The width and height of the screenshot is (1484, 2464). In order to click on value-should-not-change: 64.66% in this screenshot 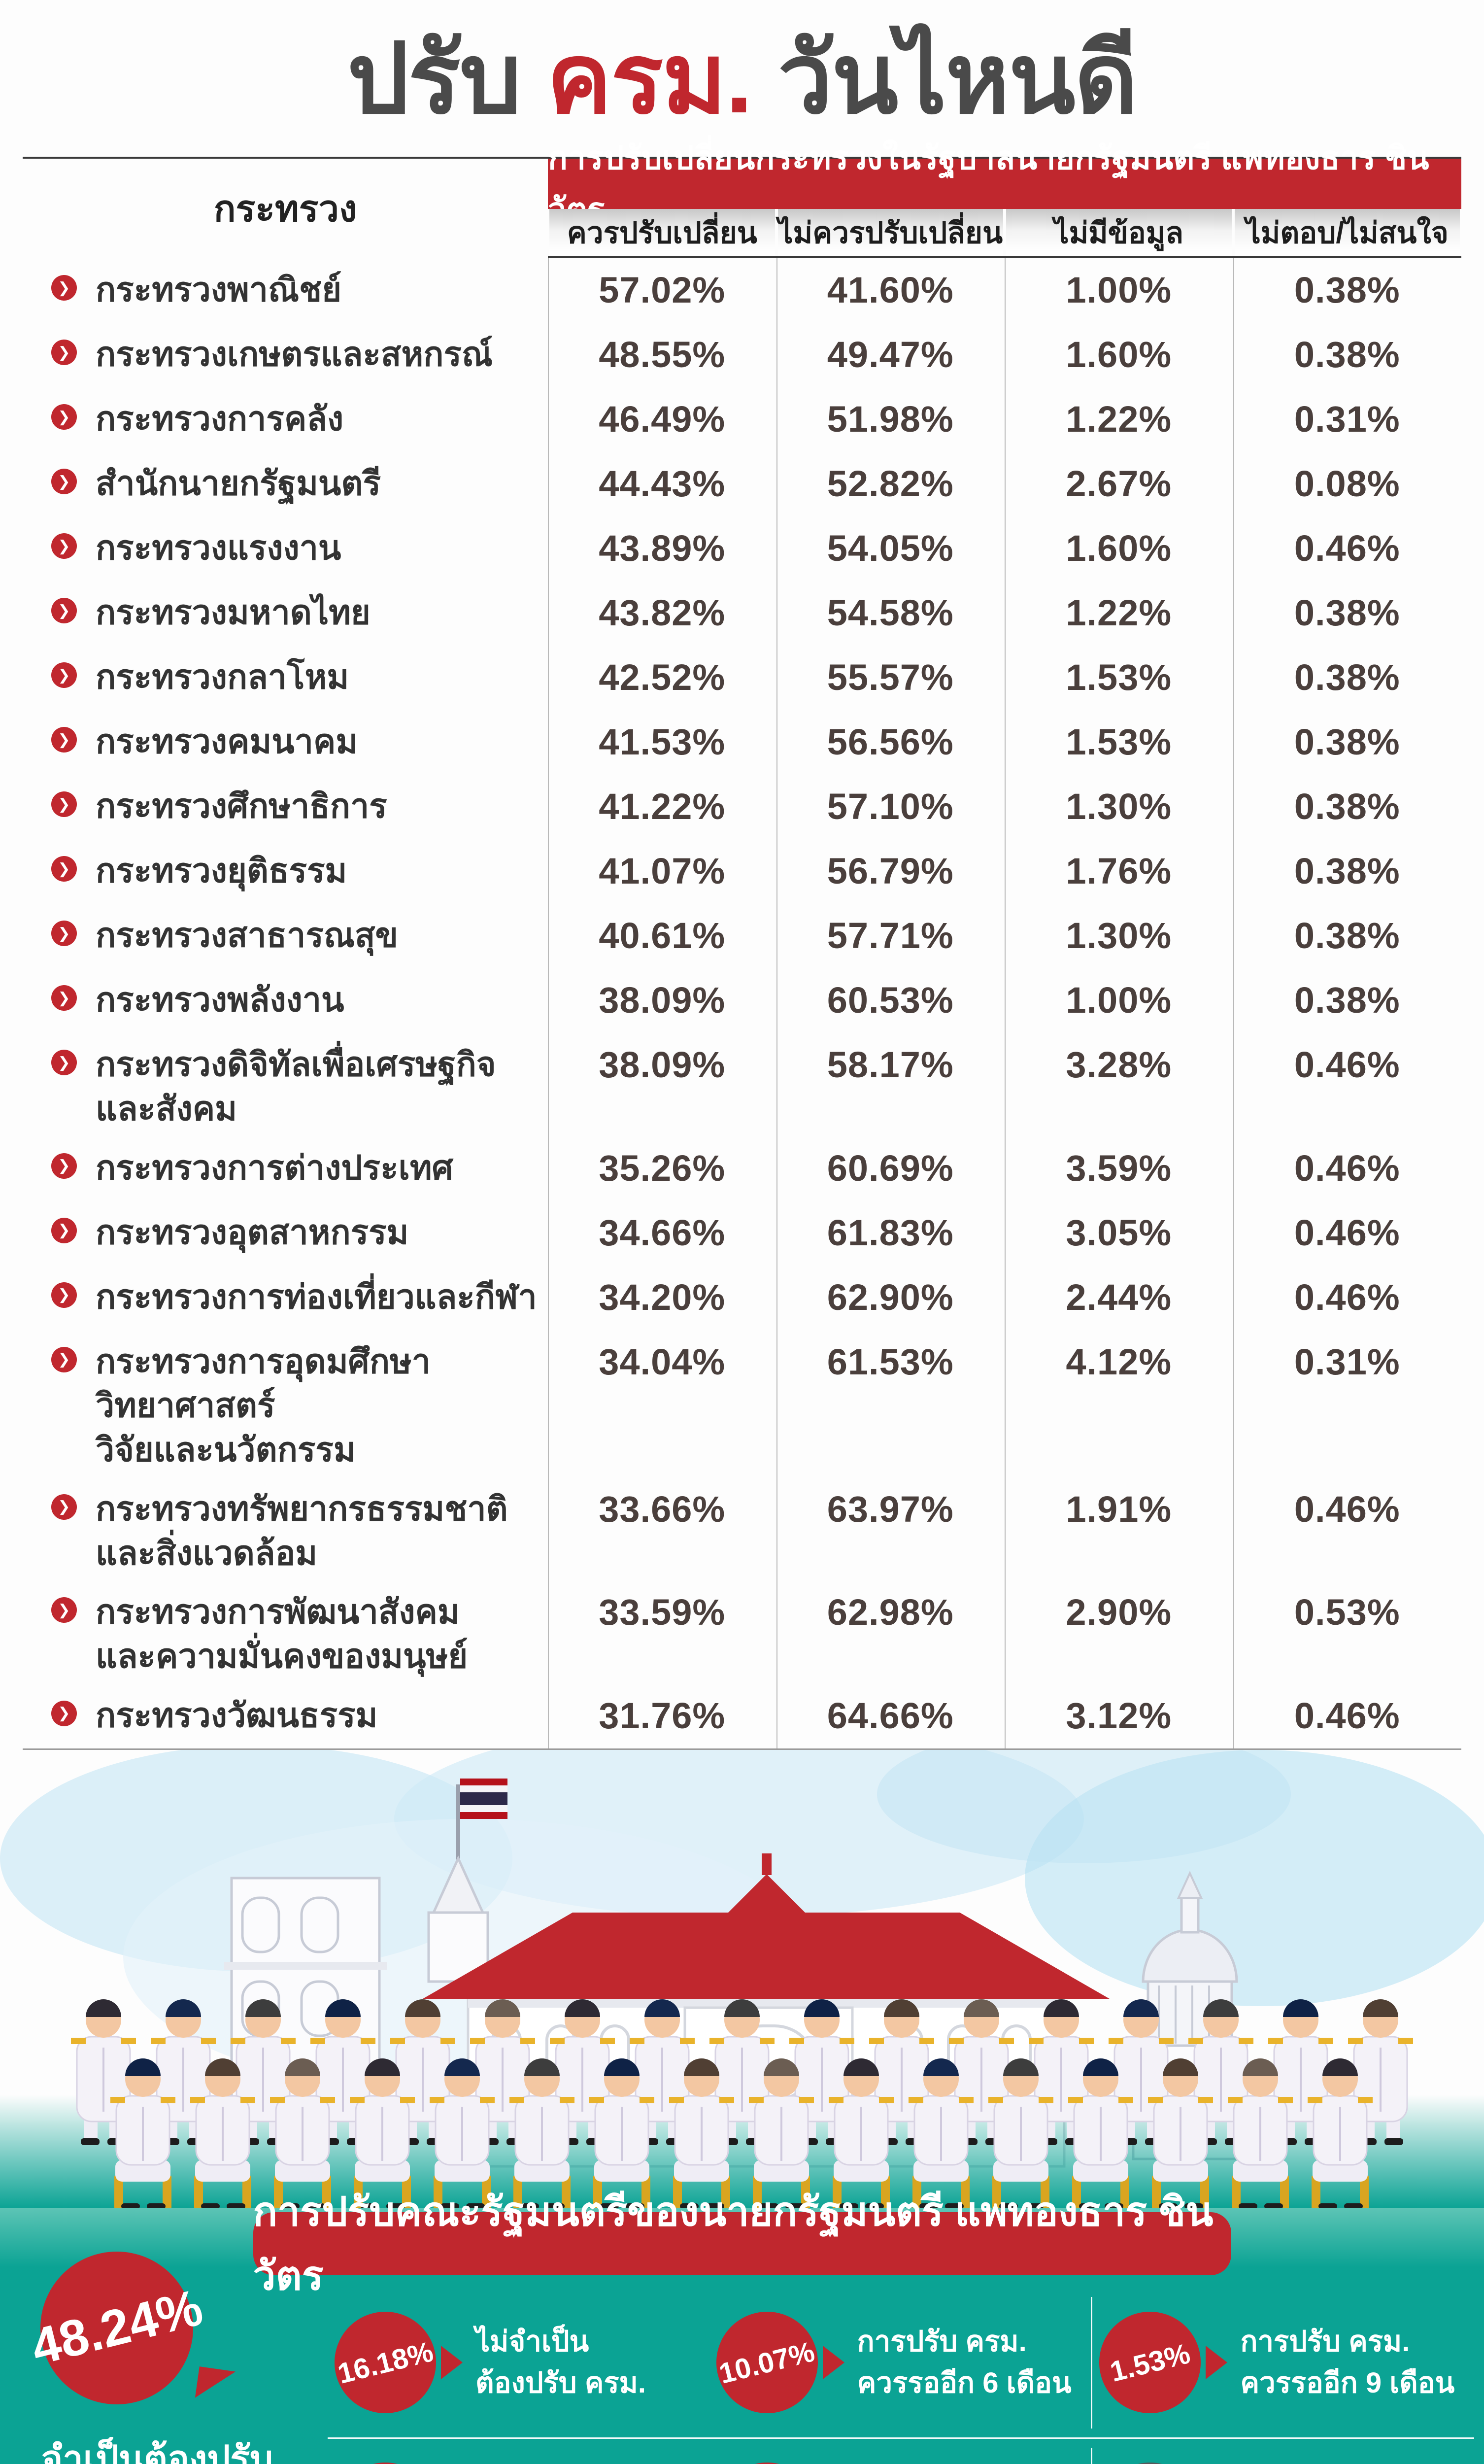, I will do `click(890, 1715)`.